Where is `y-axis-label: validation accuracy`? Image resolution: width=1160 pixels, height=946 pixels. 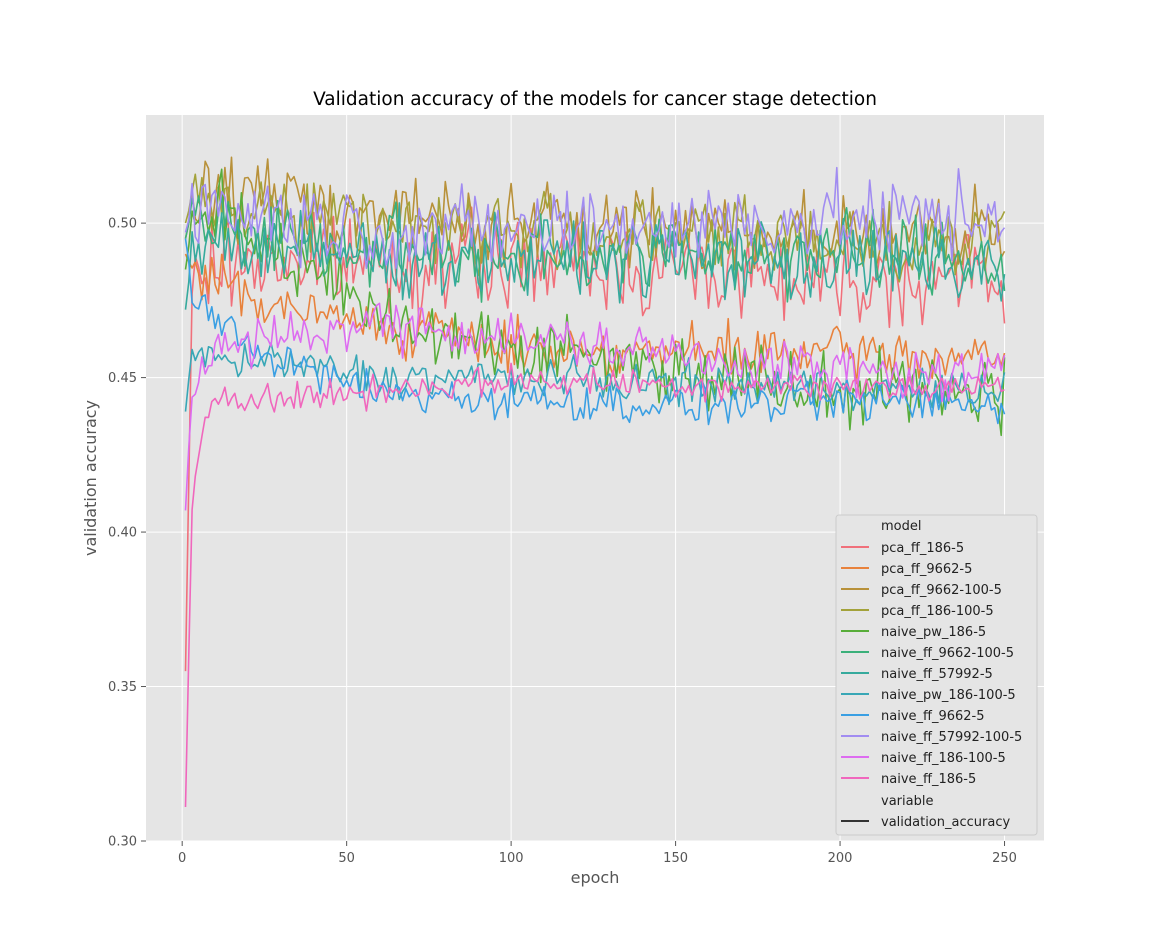 y-axis-label: validation accuracy is located at coordinates (90, 478).